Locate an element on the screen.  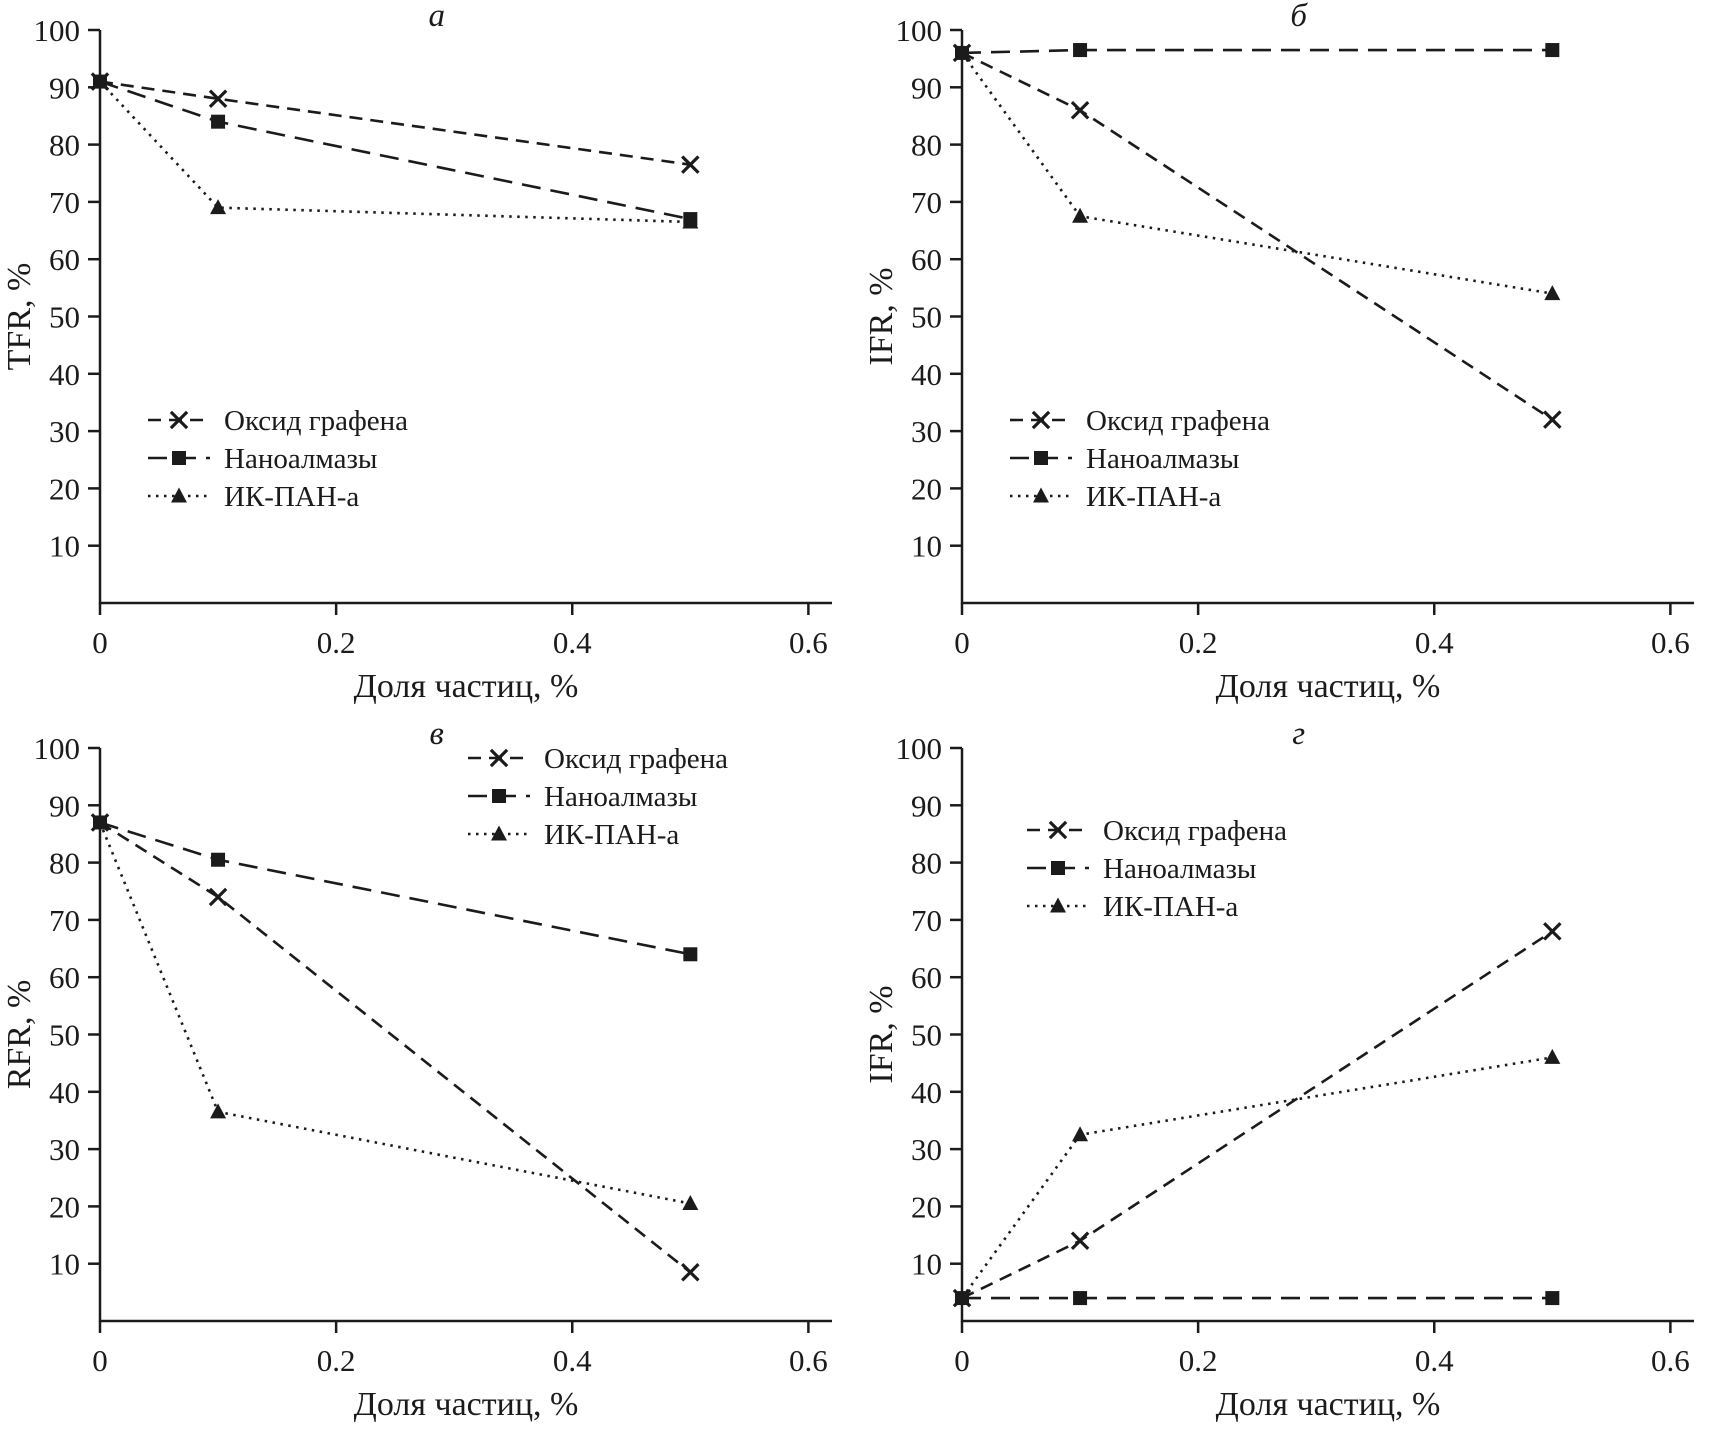
x-tick-label: 0.2 is located at coordinates (1198, 1360).